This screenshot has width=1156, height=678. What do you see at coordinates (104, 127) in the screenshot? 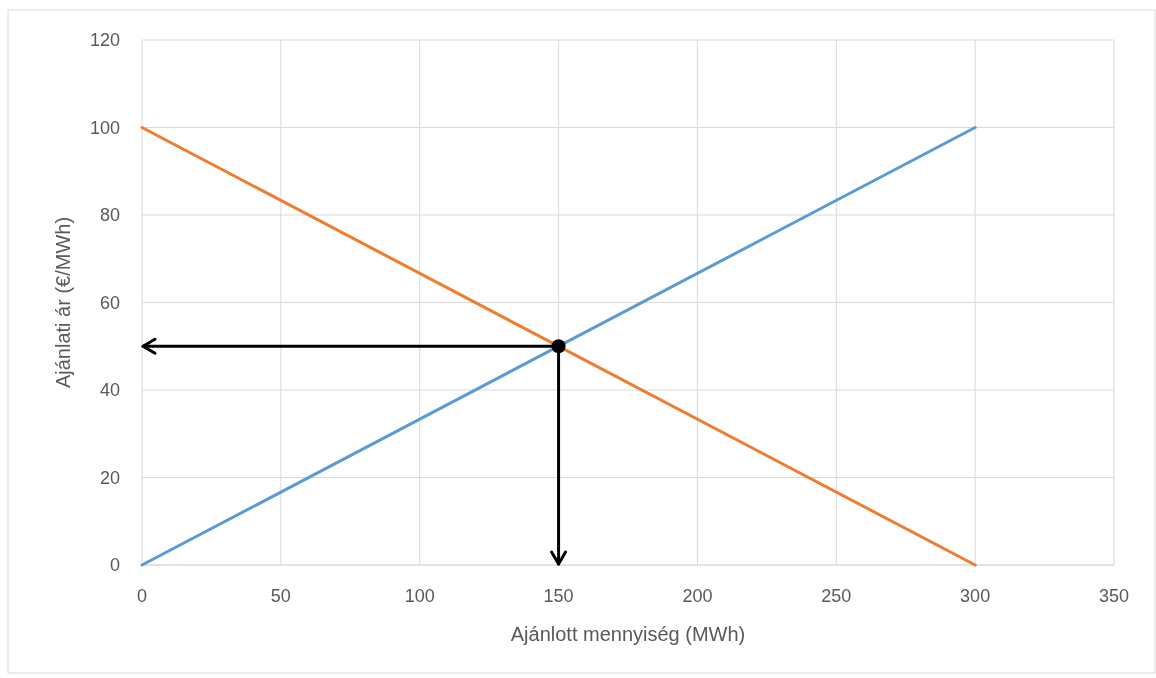
I see `y-tick-label: 100` at bounding box center [104, 127].